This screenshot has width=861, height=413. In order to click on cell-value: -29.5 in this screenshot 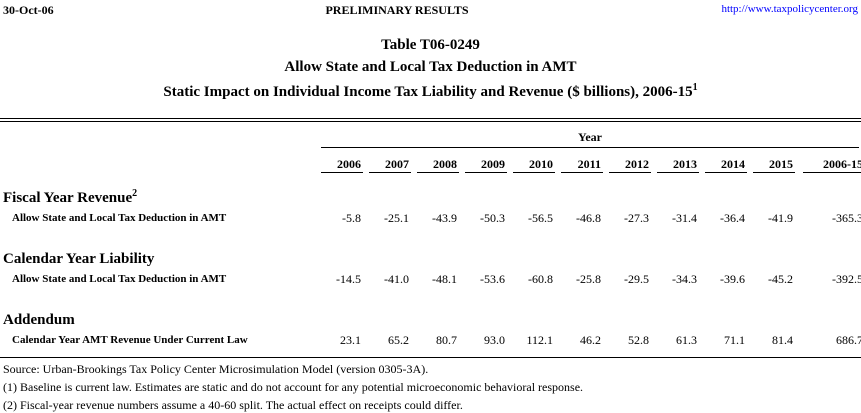, I will do `click(636, 279)`.